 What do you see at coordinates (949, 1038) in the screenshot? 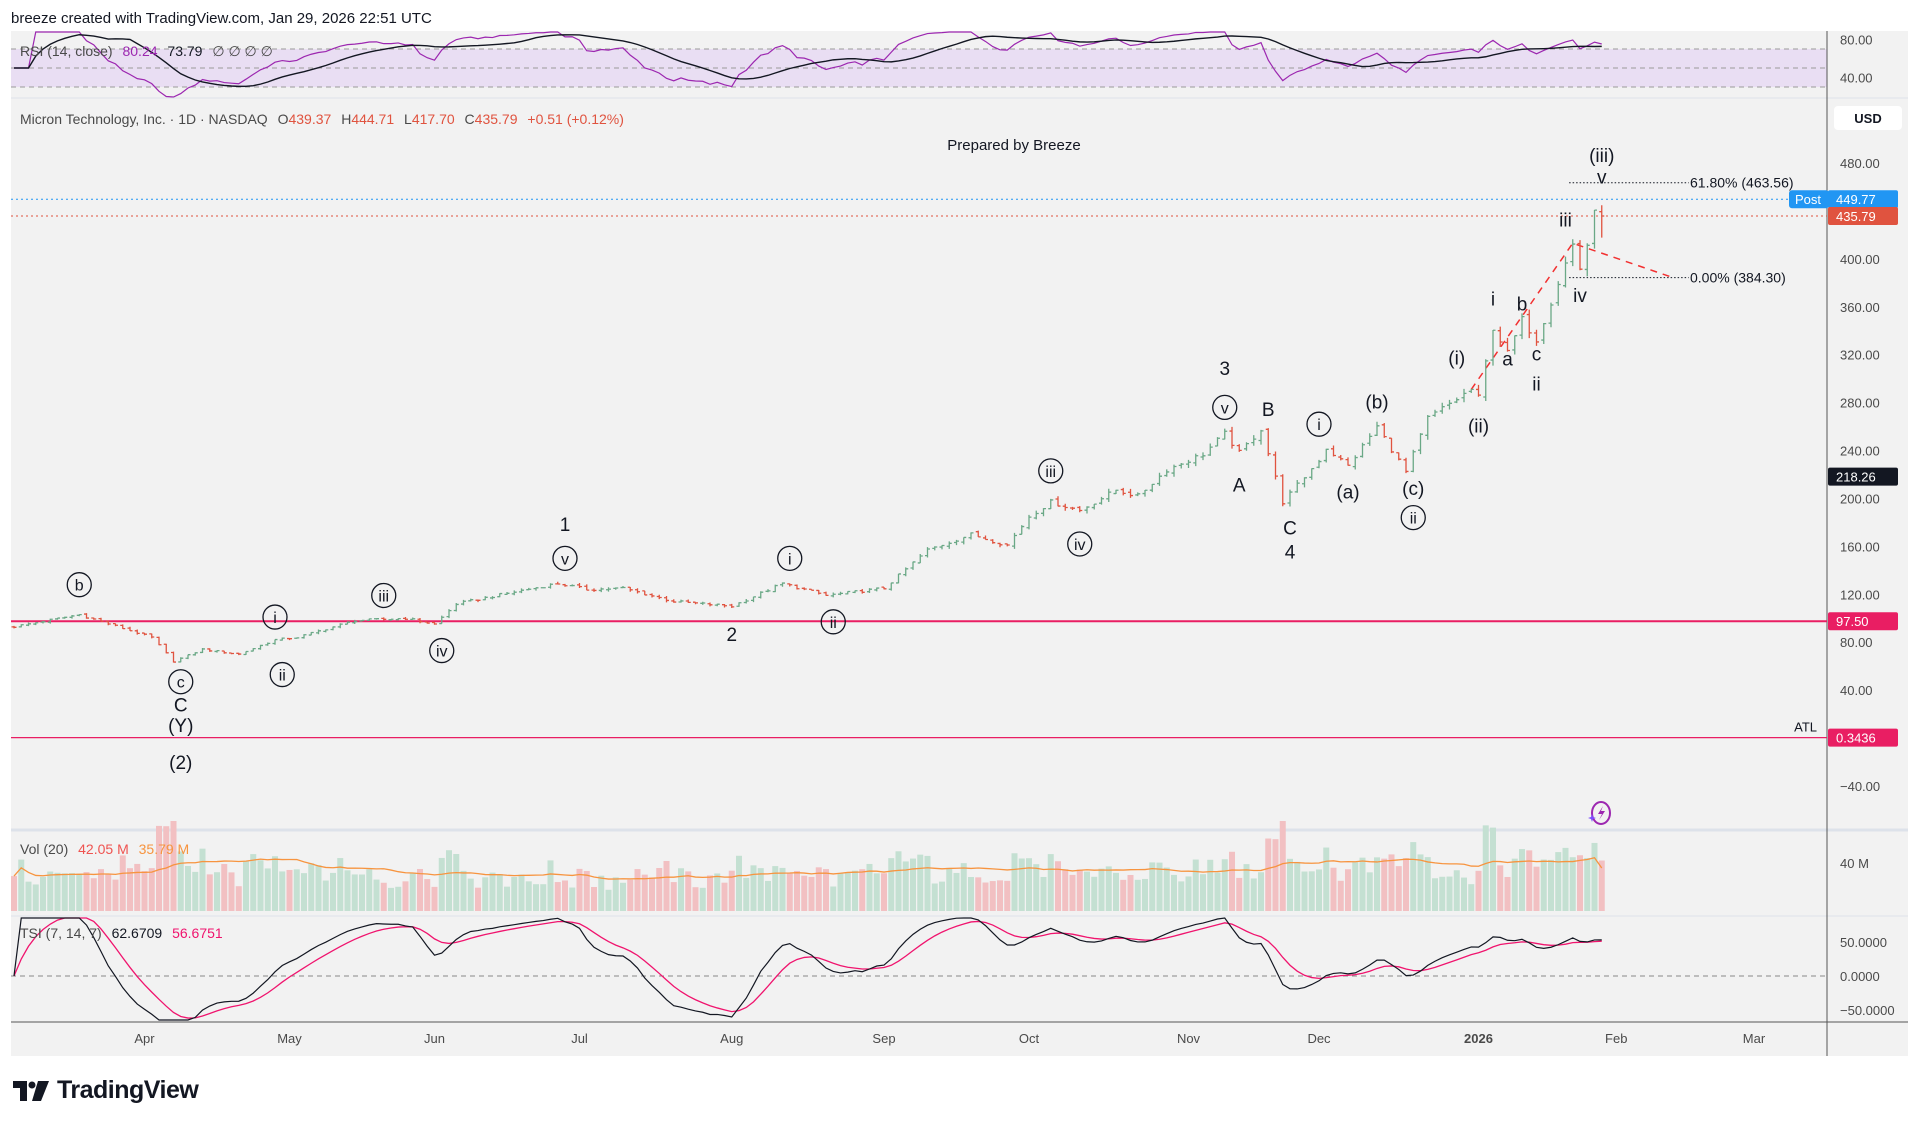
I see `time-axis: Apr May Jun Jul Aug Sep Oct Nov Dec 2026 Feb Mar` at bounding box center [949, 1038].